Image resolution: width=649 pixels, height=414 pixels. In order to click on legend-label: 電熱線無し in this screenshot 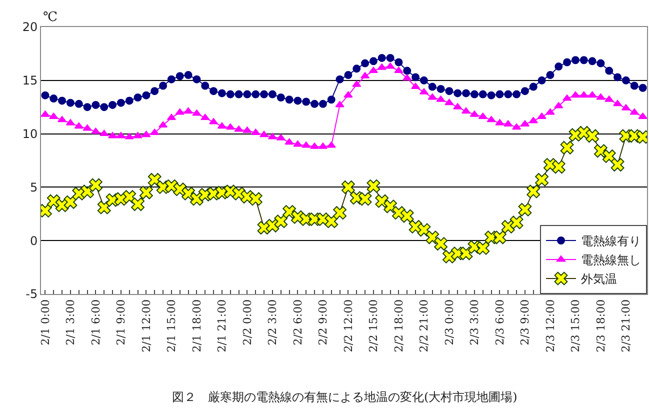, I will do `click(611, 260)`.